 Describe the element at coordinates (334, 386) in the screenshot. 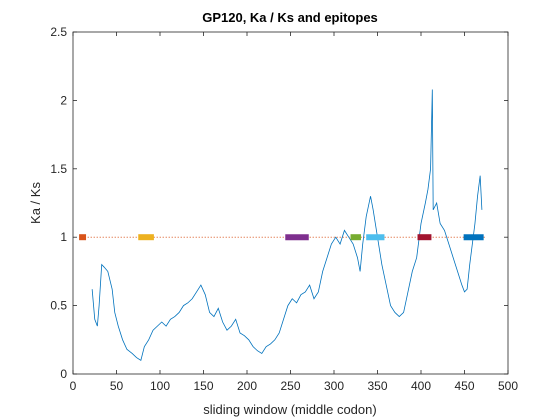

I see `x-tick-label: 300` at that location.